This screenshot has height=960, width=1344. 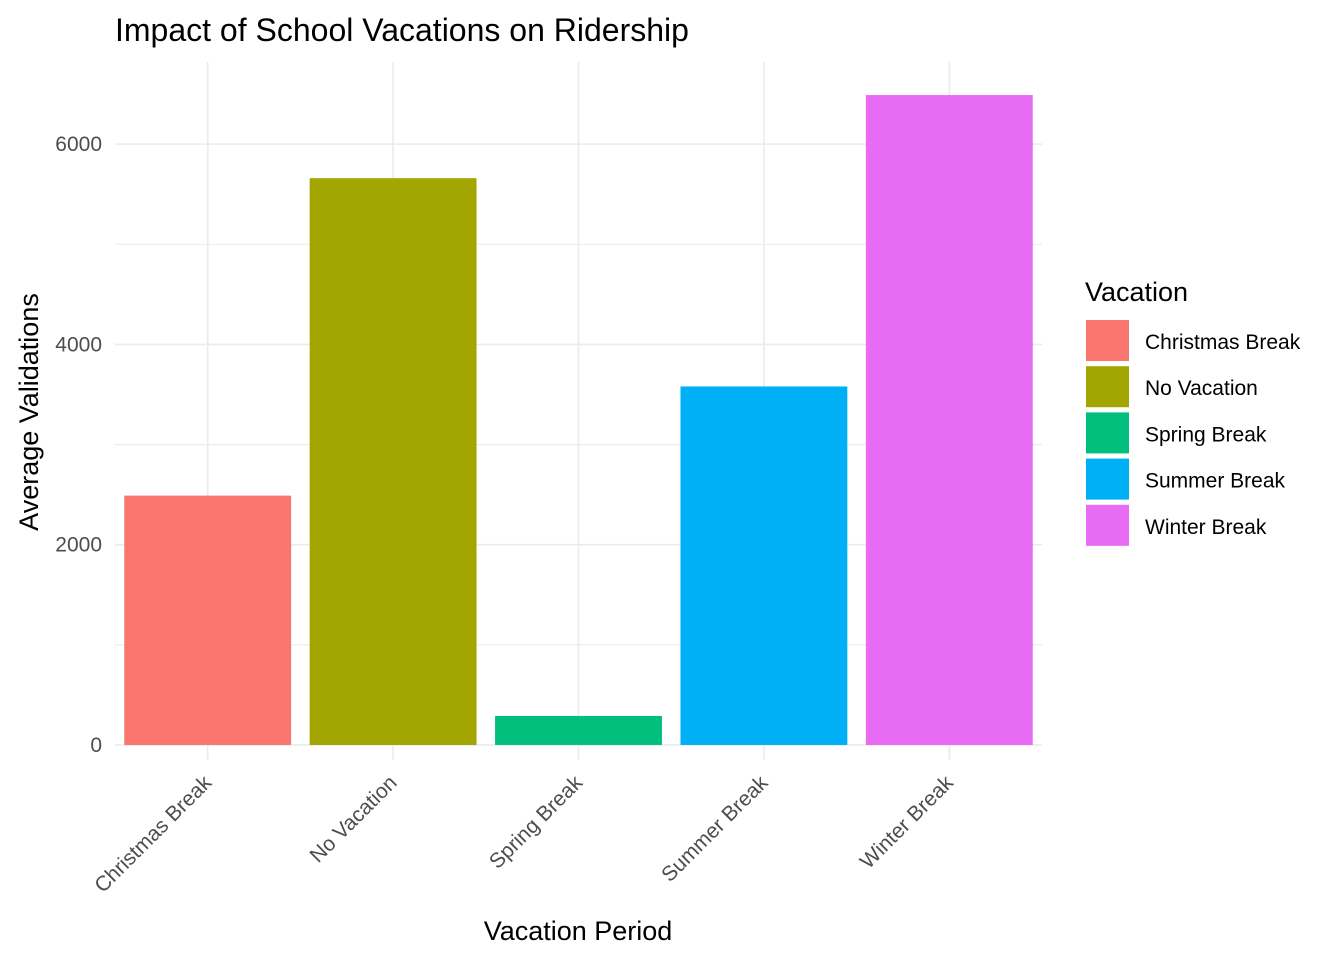 I want to click on y-tick-label: 6000, so click(x=78, y=144).